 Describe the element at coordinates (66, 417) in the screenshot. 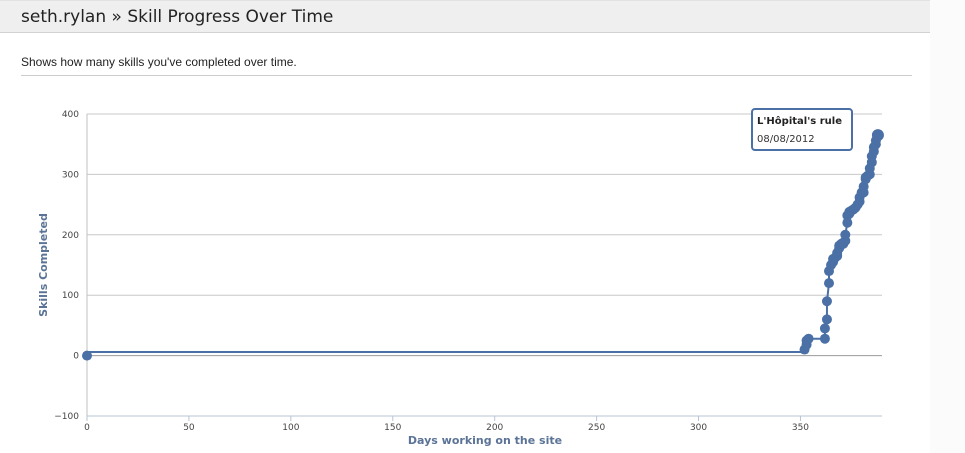

I see `y-tick-label-0: −100` at that location.